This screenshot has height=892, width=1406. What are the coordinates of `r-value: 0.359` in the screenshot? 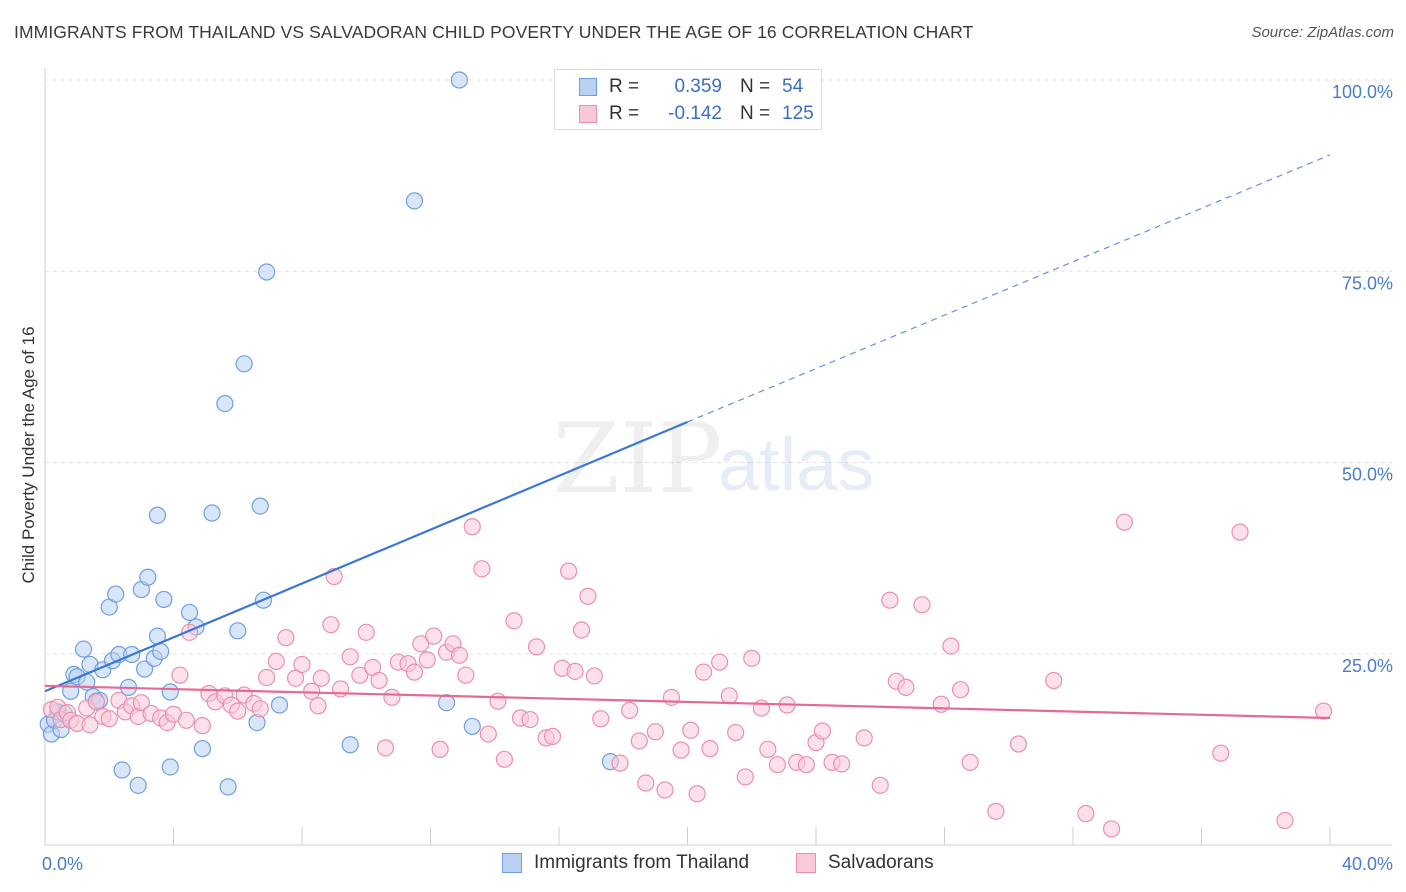 It's located at (698, 86).